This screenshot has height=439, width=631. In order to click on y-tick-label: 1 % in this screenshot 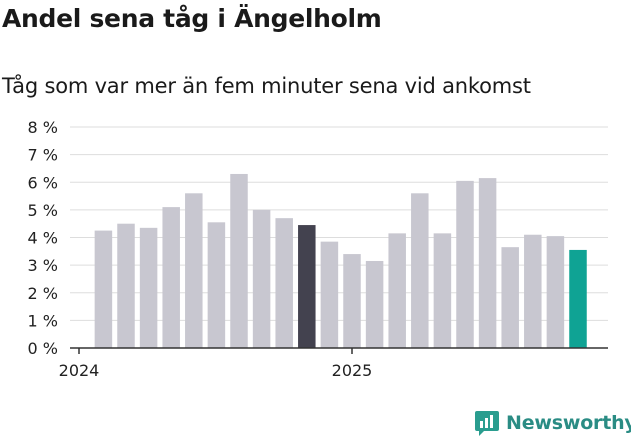, I will do `click(43, 320)`.